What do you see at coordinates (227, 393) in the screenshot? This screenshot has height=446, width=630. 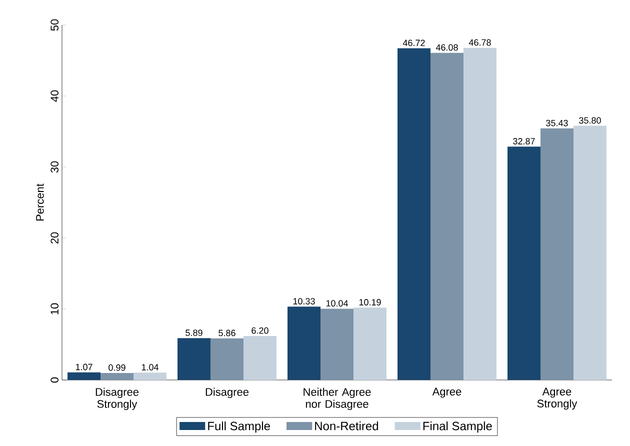 I see `x-tick-label: Disagree` at bounding box center [227, 393].